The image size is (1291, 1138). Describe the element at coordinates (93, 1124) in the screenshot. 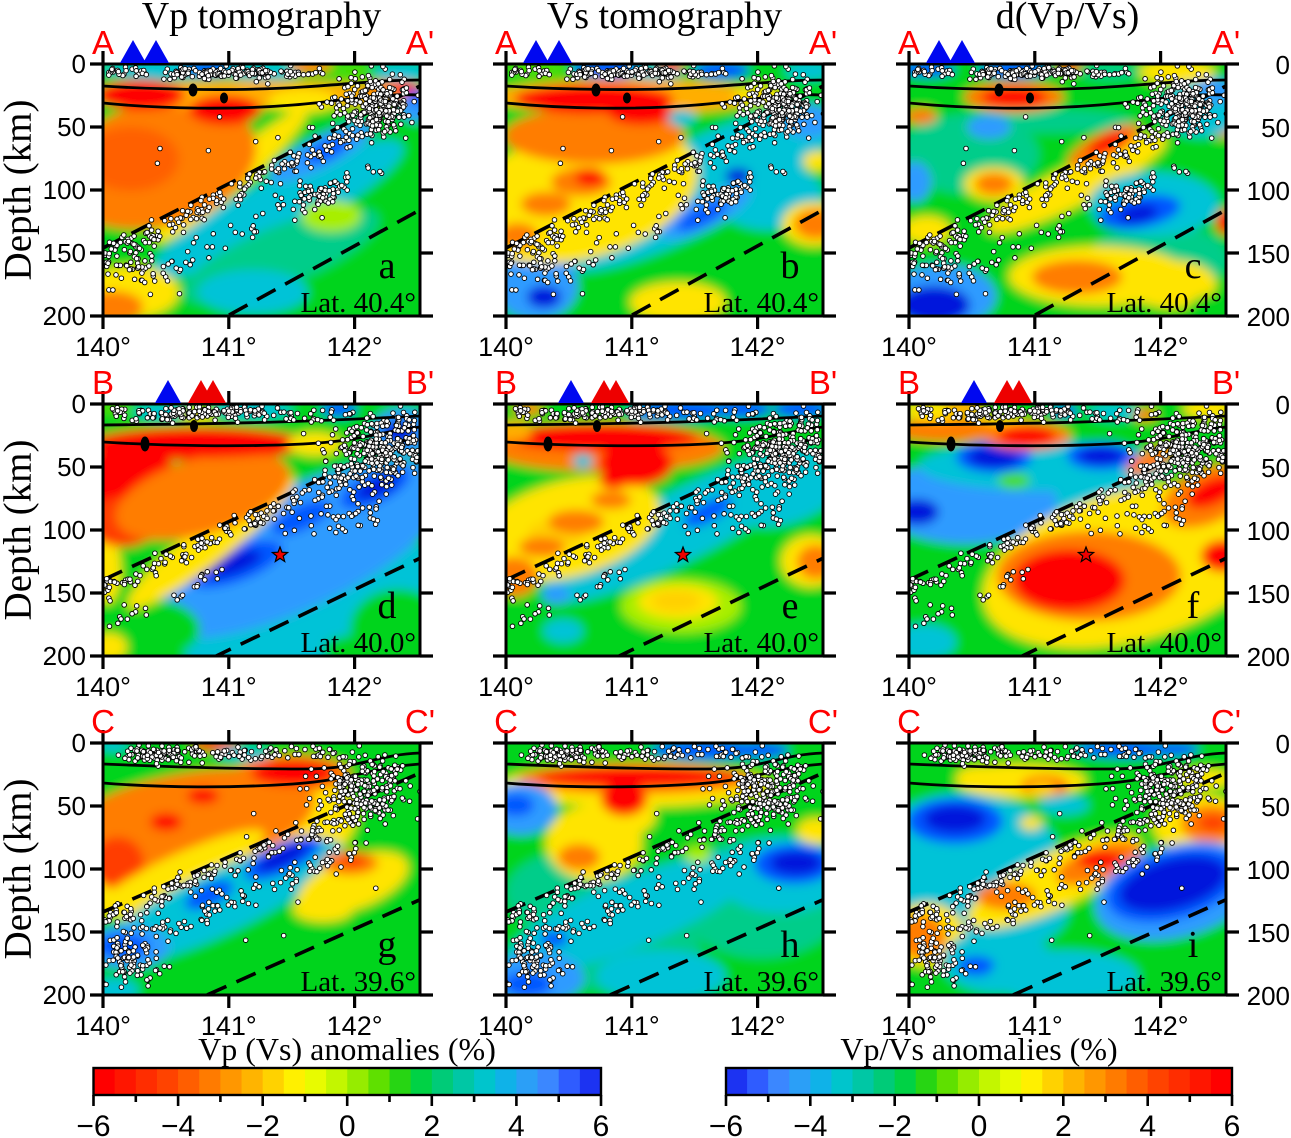

I see `svg-text: −6` at that location.